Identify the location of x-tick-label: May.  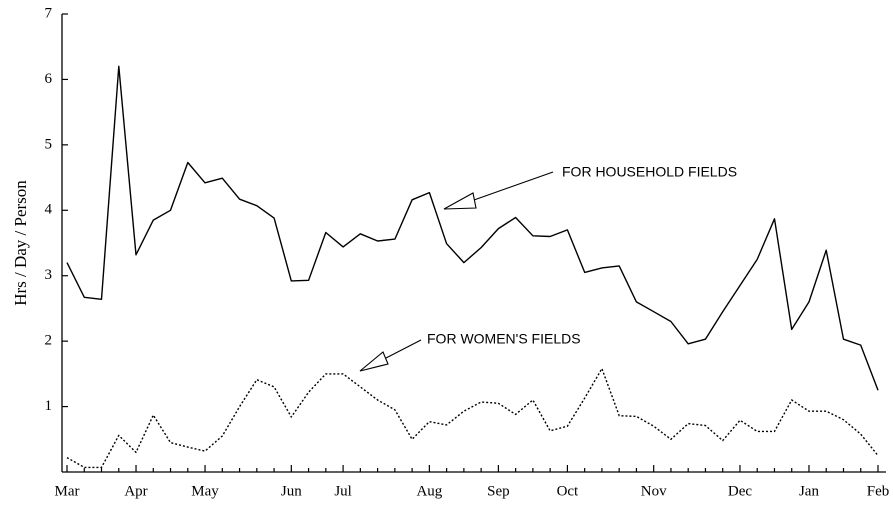
(205, 491).